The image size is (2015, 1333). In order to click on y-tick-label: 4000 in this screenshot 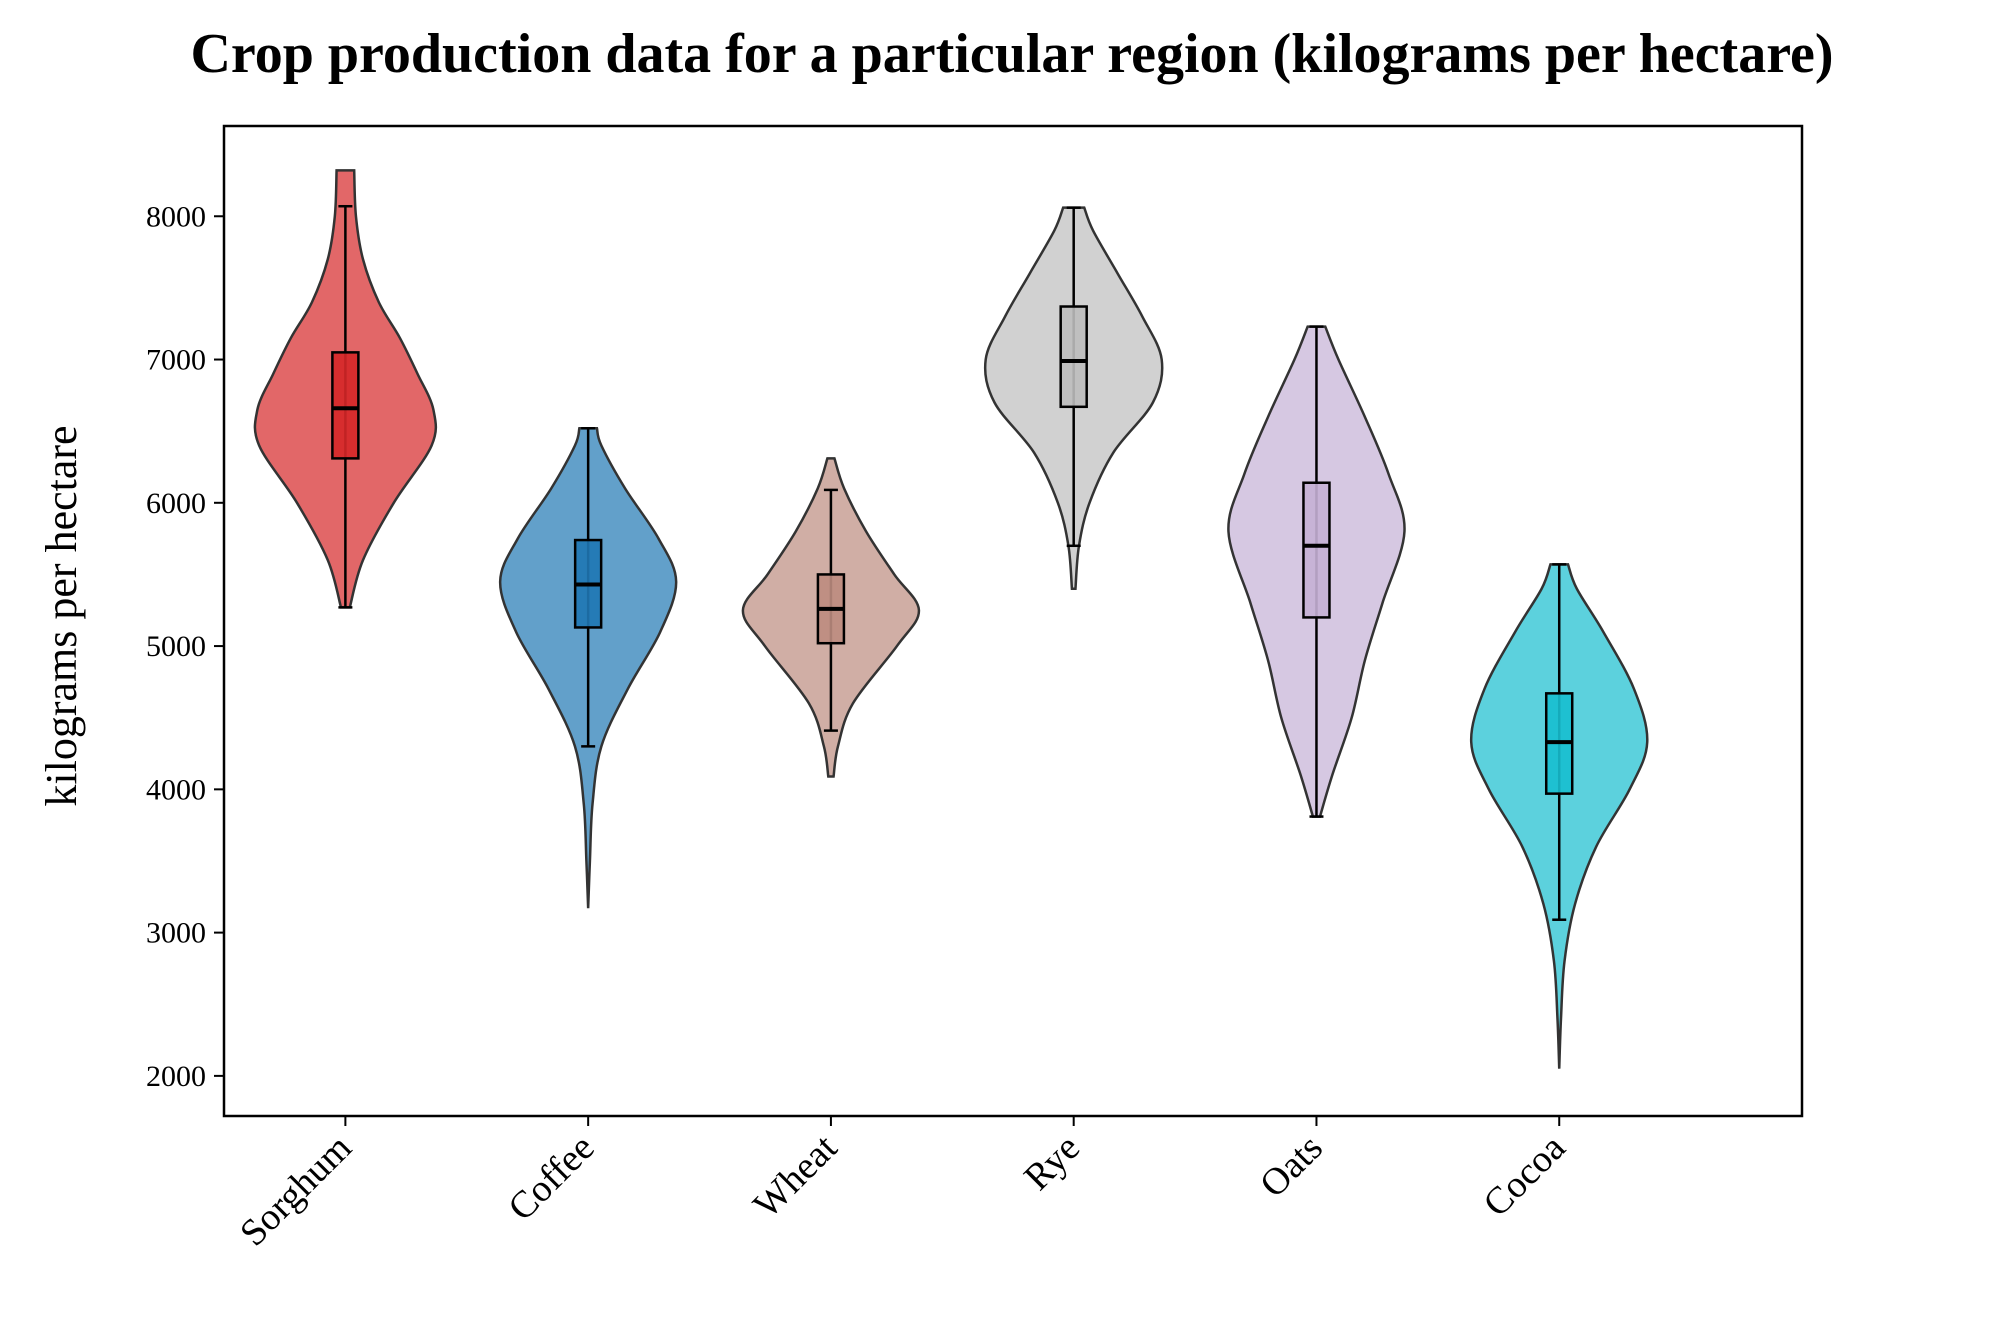, I will do `click(176, 789)`.